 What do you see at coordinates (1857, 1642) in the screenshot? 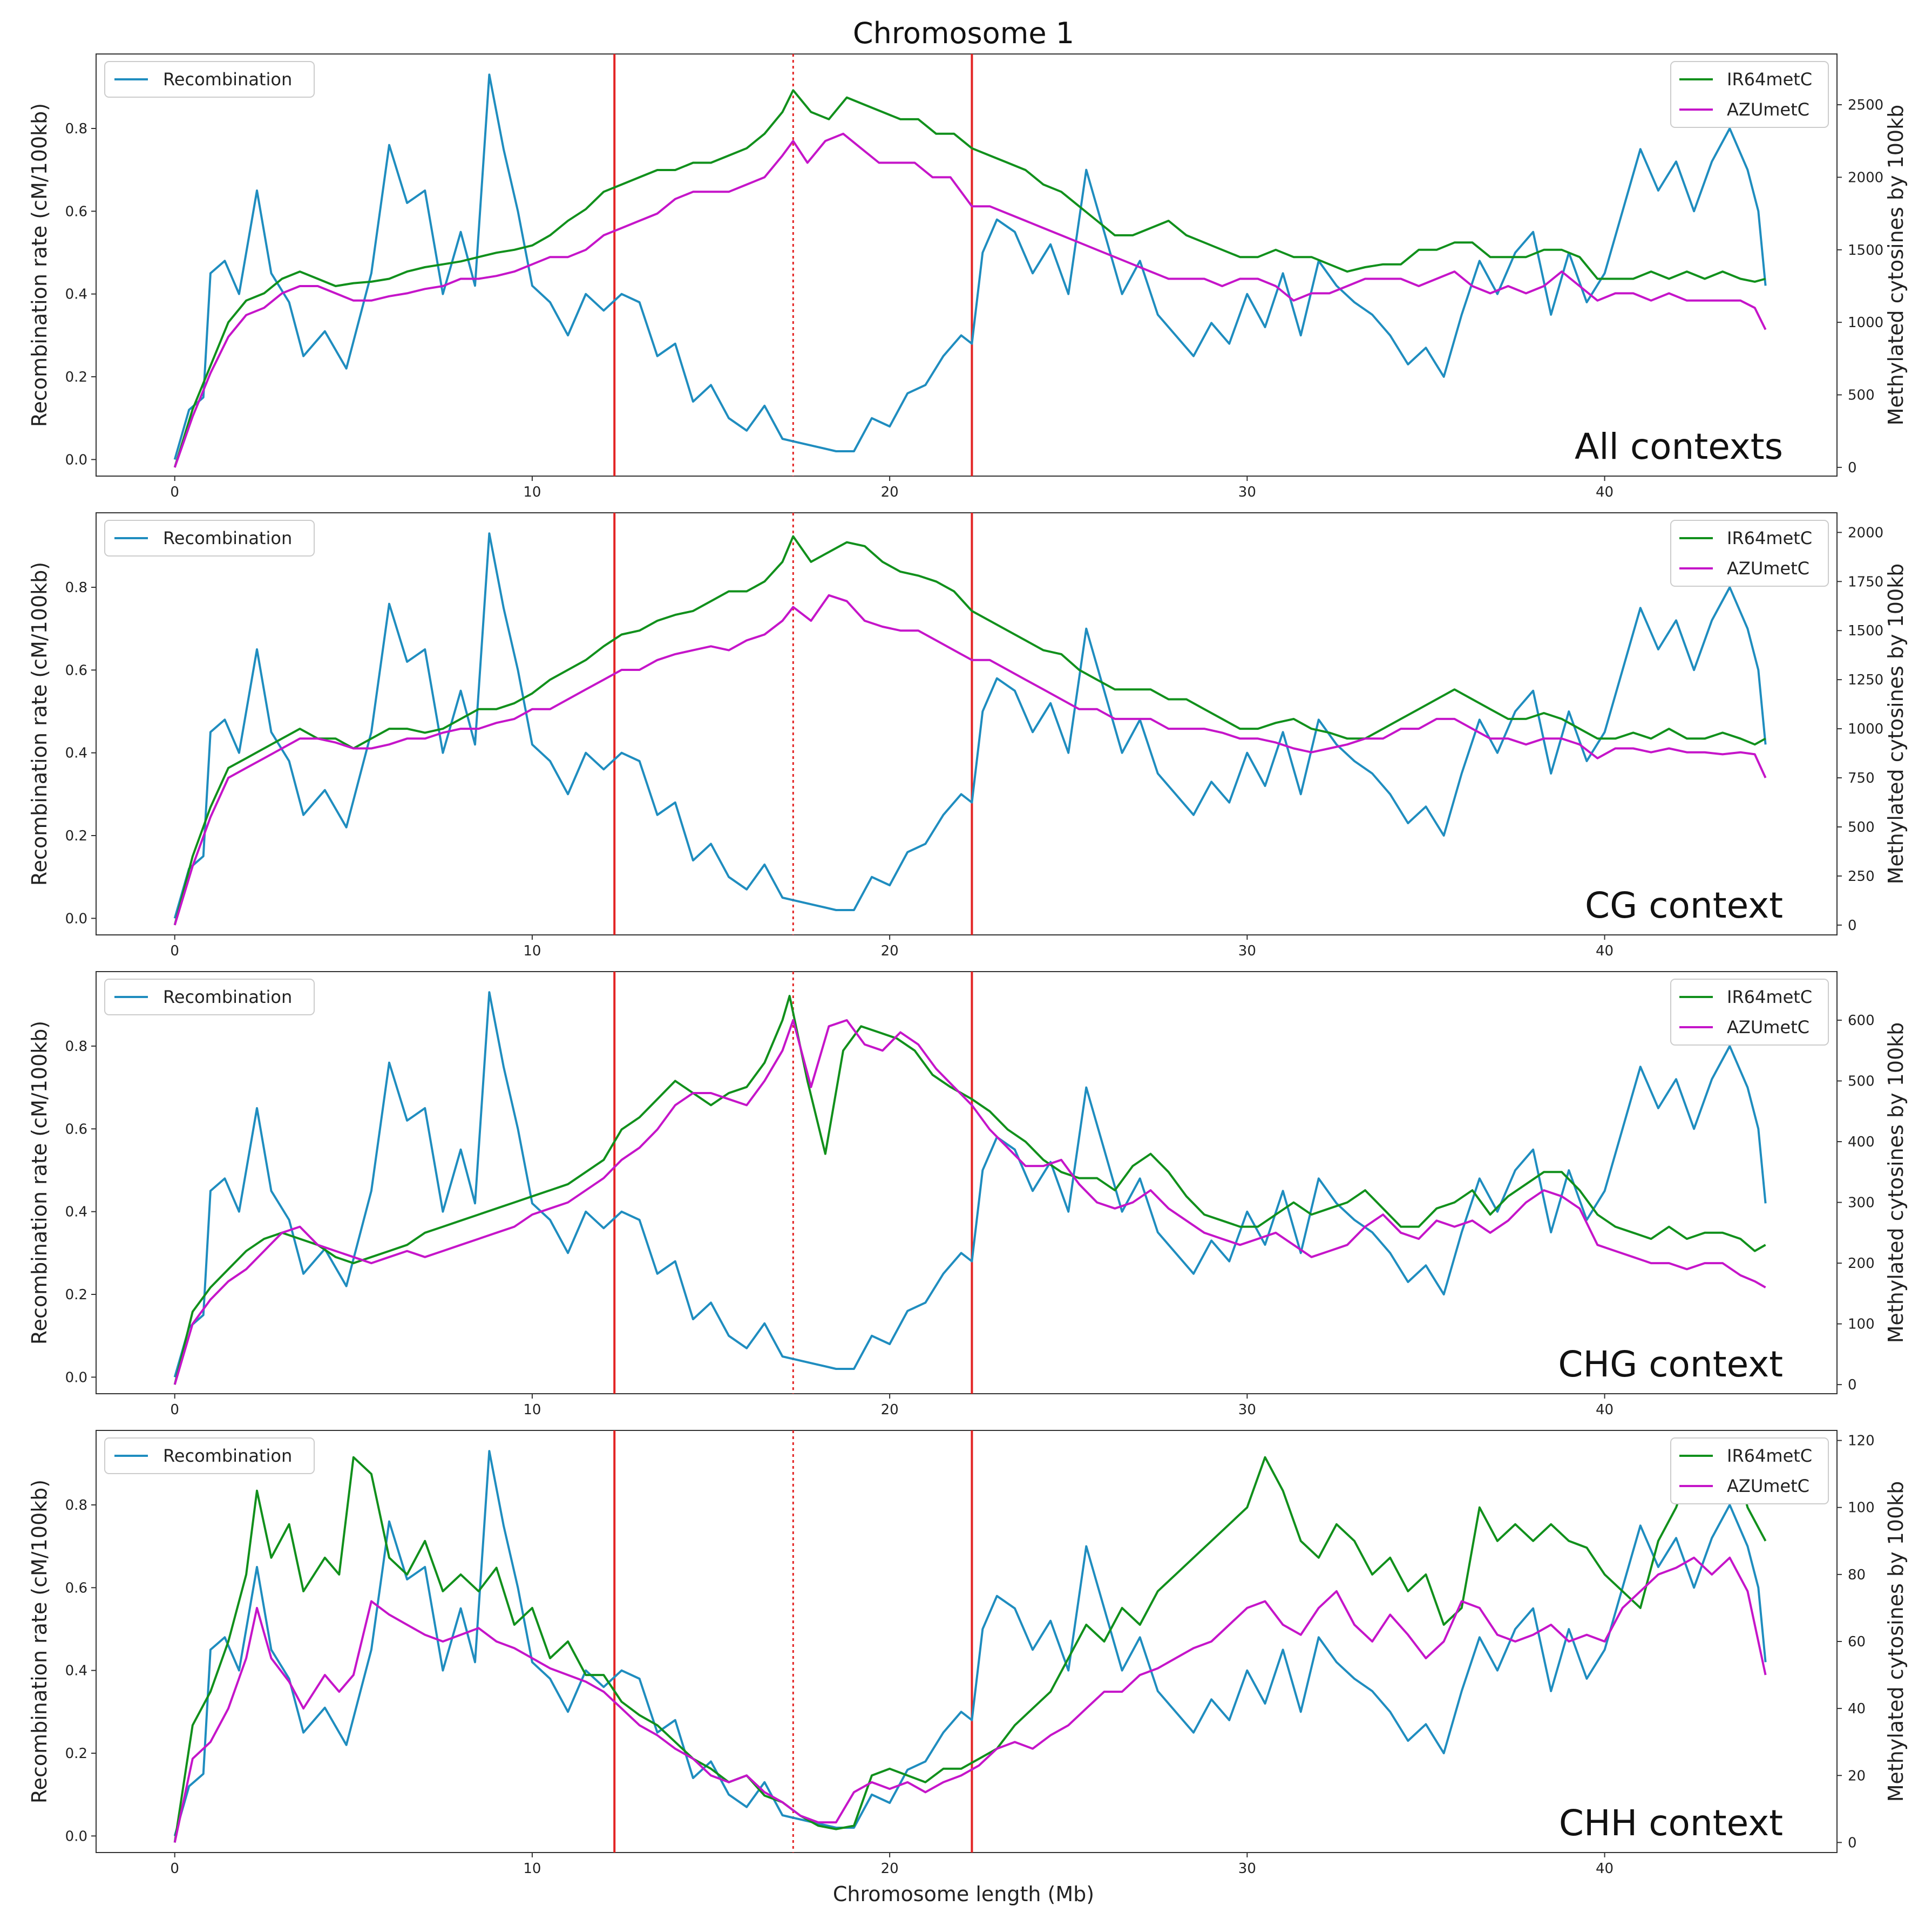
I see `y-right-tick-label: 60` at bounding box center [1857, 1642].